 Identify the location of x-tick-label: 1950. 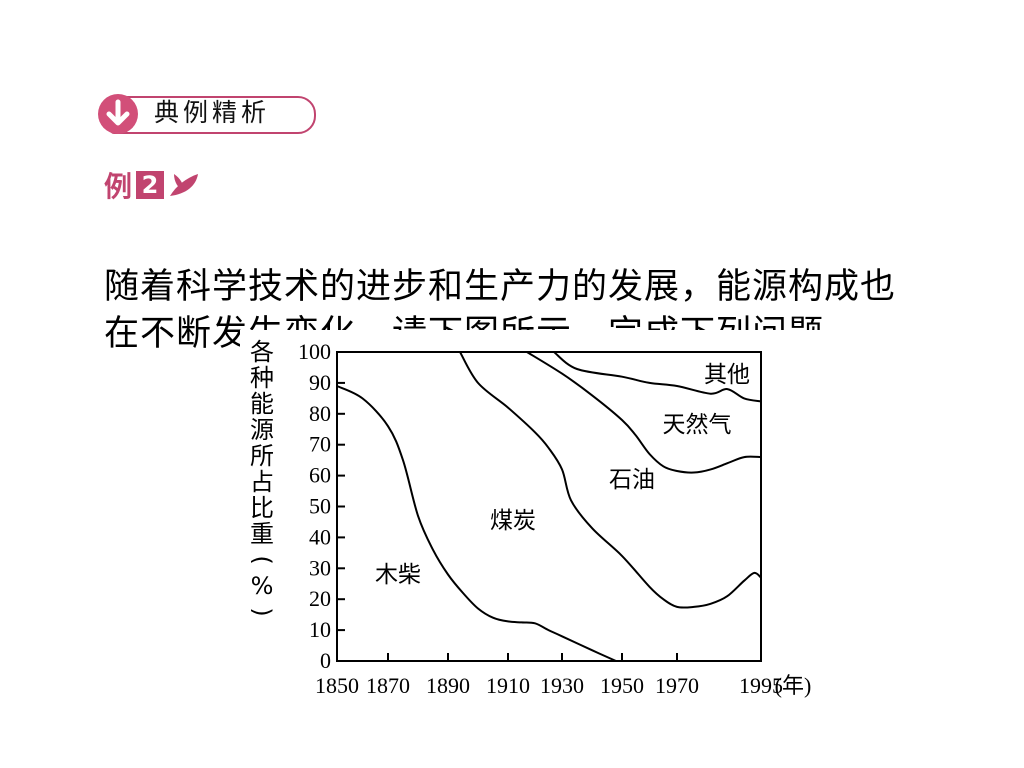
(622, 685).